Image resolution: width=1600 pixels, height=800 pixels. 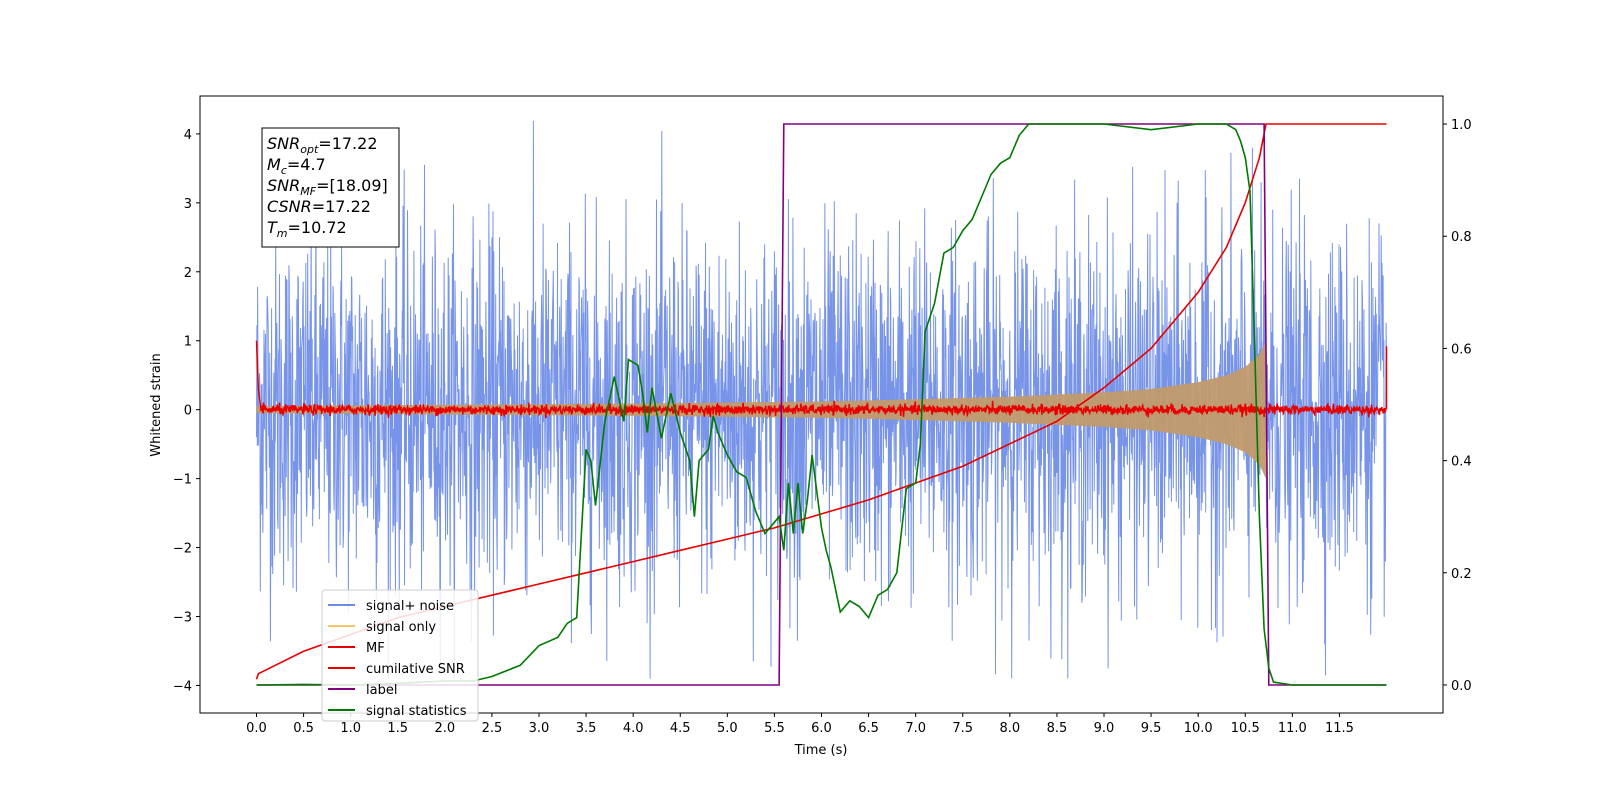 I want to click on annotation-value: =[18.09], so click(x=352, y=185).